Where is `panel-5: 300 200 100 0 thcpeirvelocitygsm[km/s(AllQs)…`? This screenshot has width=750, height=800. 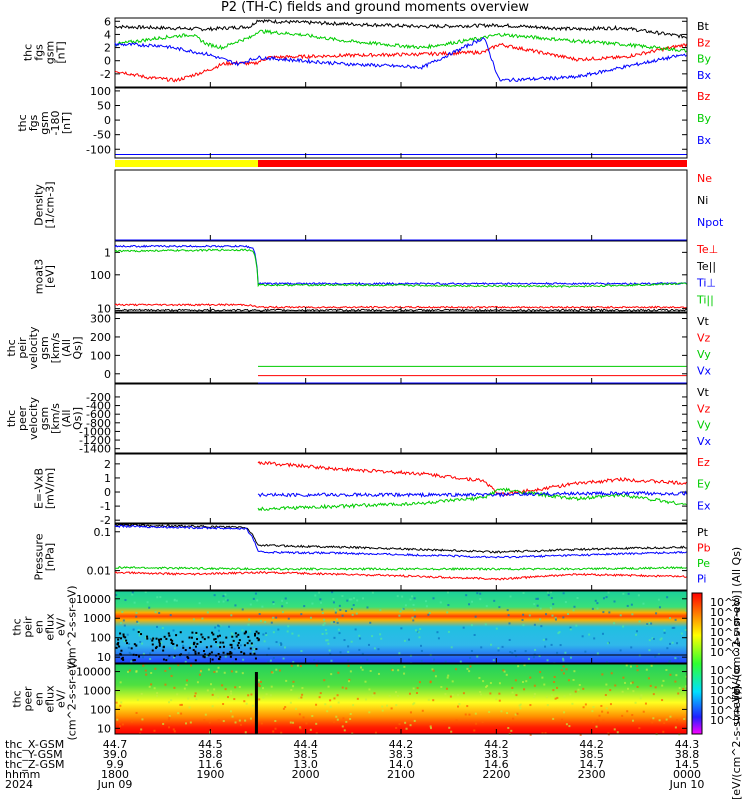
panel-5: 300 200 100 0 thcpeirvelocitygsm[km/s(AllQs)… is located at coordinates (358, 348).